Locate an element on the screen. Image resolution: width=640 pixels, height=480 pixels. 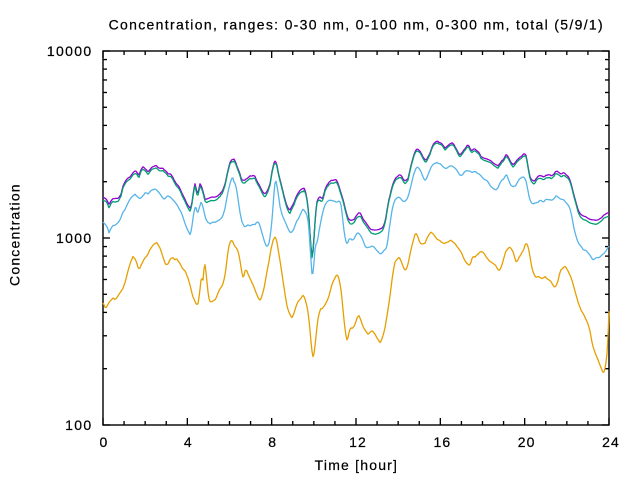
svg-text: 1000 is located at coordinates (74, 238).